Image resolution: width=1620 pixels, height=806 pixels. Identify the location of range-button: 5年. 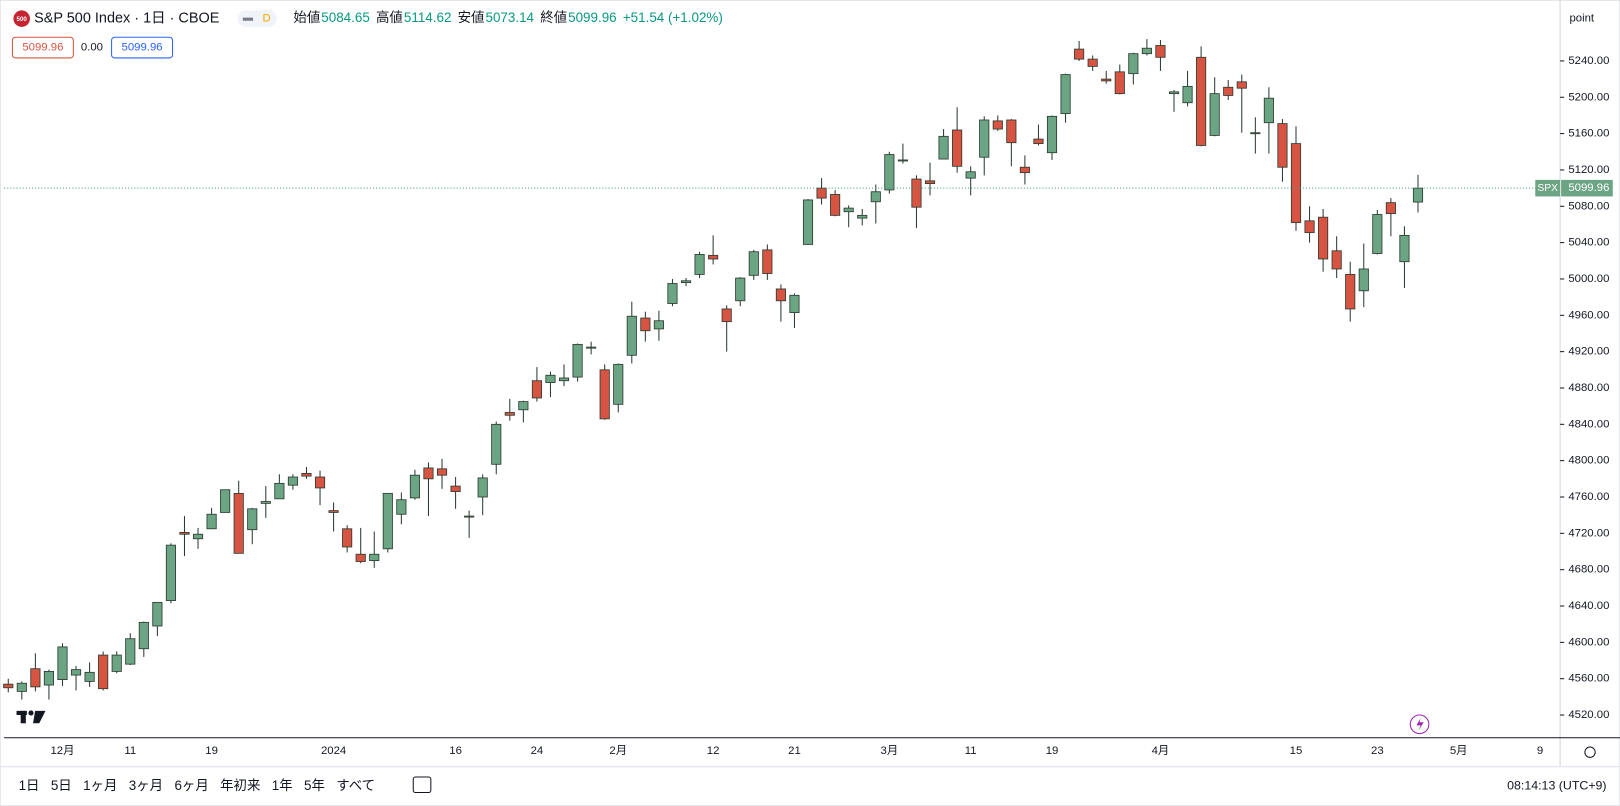
(314, 785).